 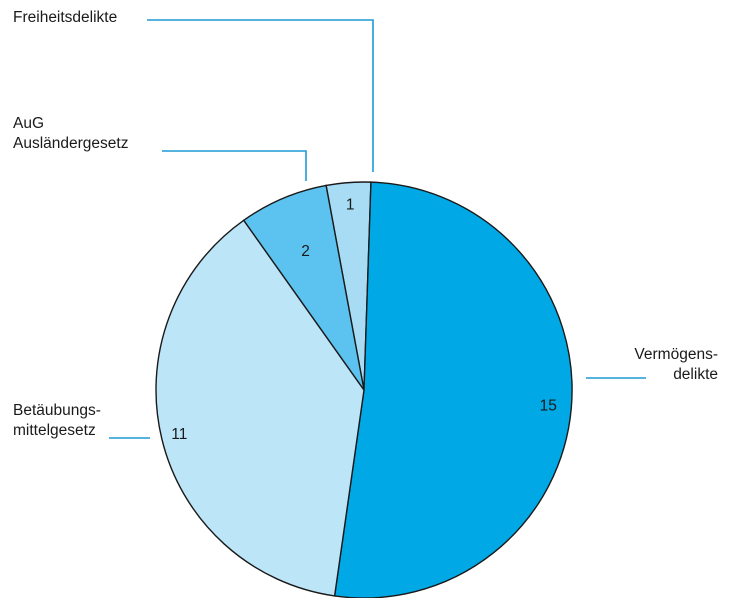 I want to click on slice-value-label: 2, so click(x=305, y=251).